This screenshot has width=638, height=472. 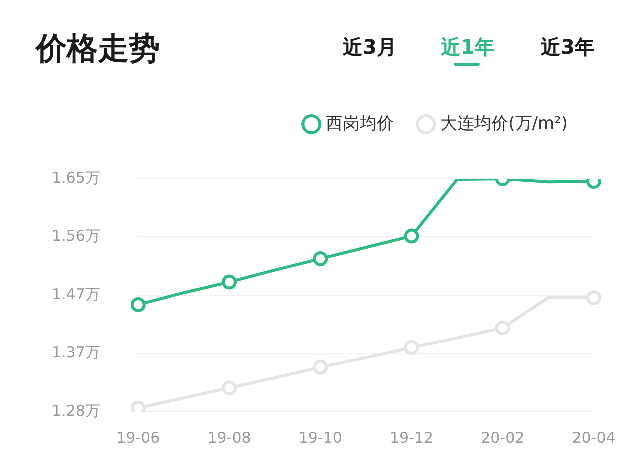 What do you see at coordinates (76, 411) in the screenshot?
I see `y-tick-label: 1.28万` at bounding box center [76, 411].